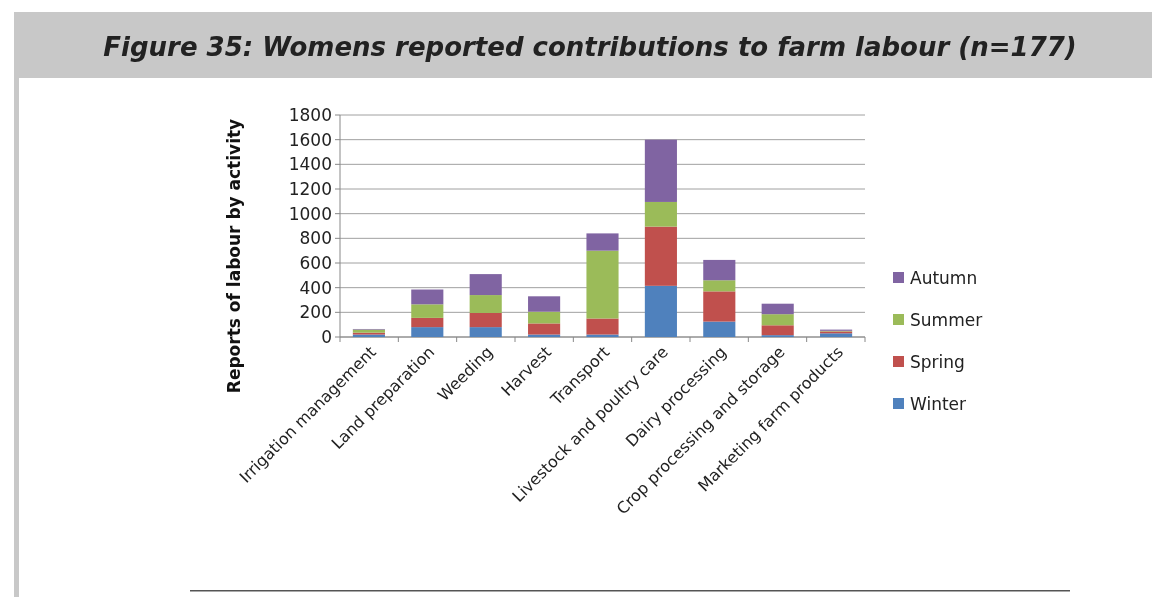 This screenshot has width=1152, height=597. What do you see at coordinates (310, 188) in the screenshot?
I see `y-tick-label: 1200` at bounding box center [310, 188].